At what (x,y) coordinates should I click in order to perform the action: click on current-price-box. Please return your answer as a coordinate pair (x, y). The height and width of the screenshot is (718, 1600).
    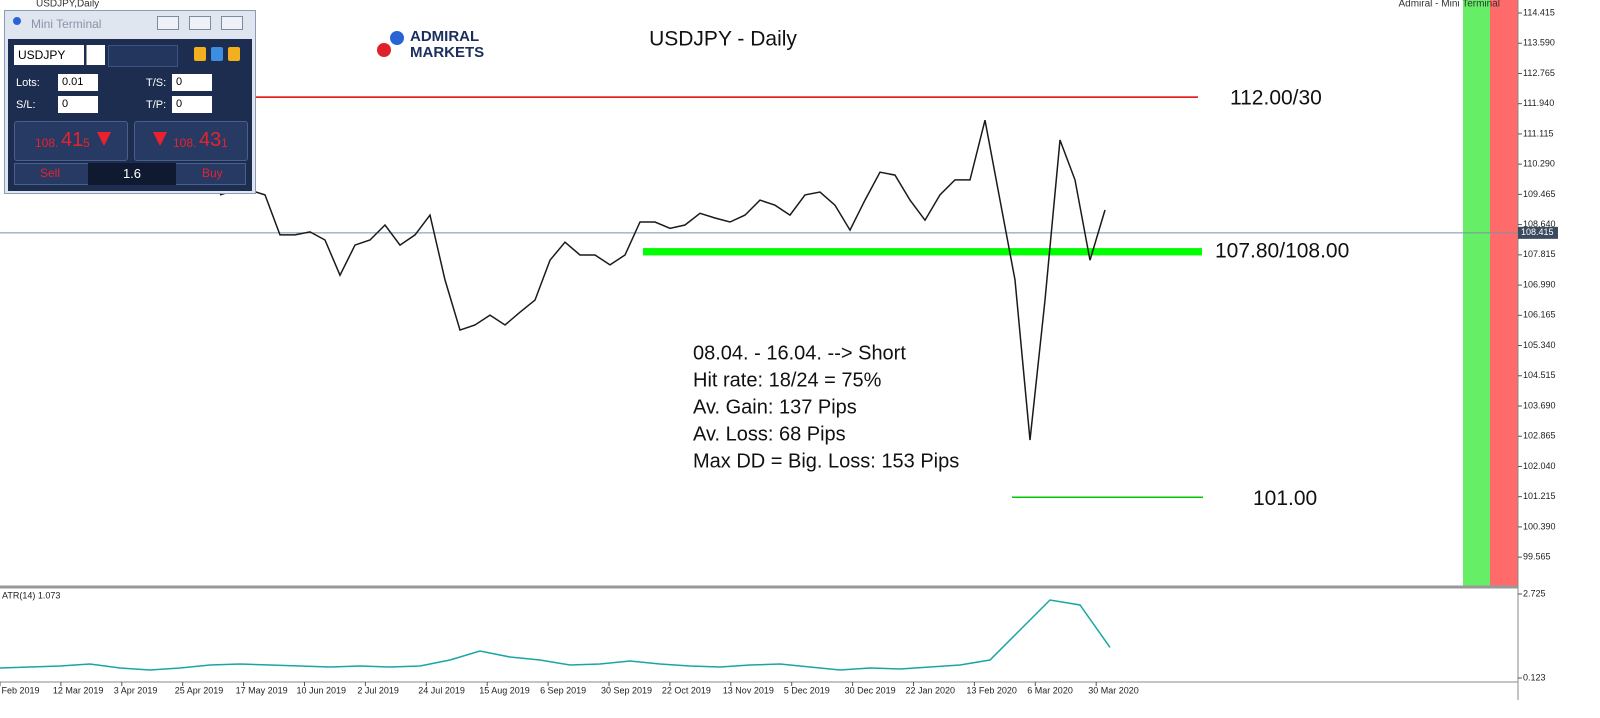
    Looking at the image, I should click on (1538, 232).